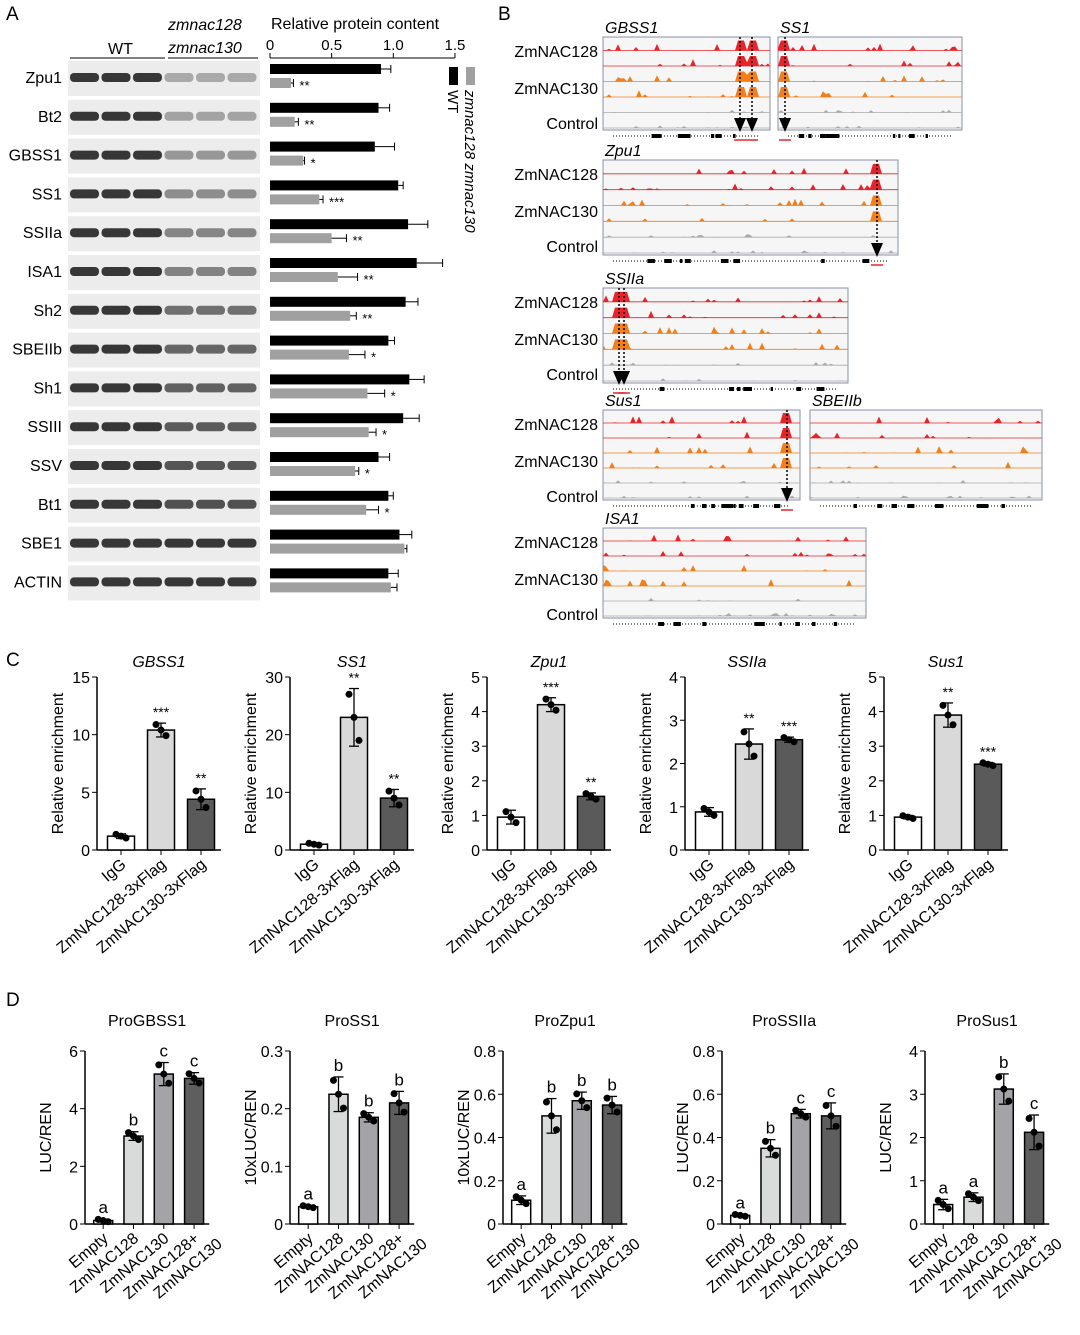 The height and width of the screenshot is (1335, 1080). What do you see at coordinates (274, 678) in the screenshot?
I see `y-tick-label: 30` at bounding box center [274, 678].